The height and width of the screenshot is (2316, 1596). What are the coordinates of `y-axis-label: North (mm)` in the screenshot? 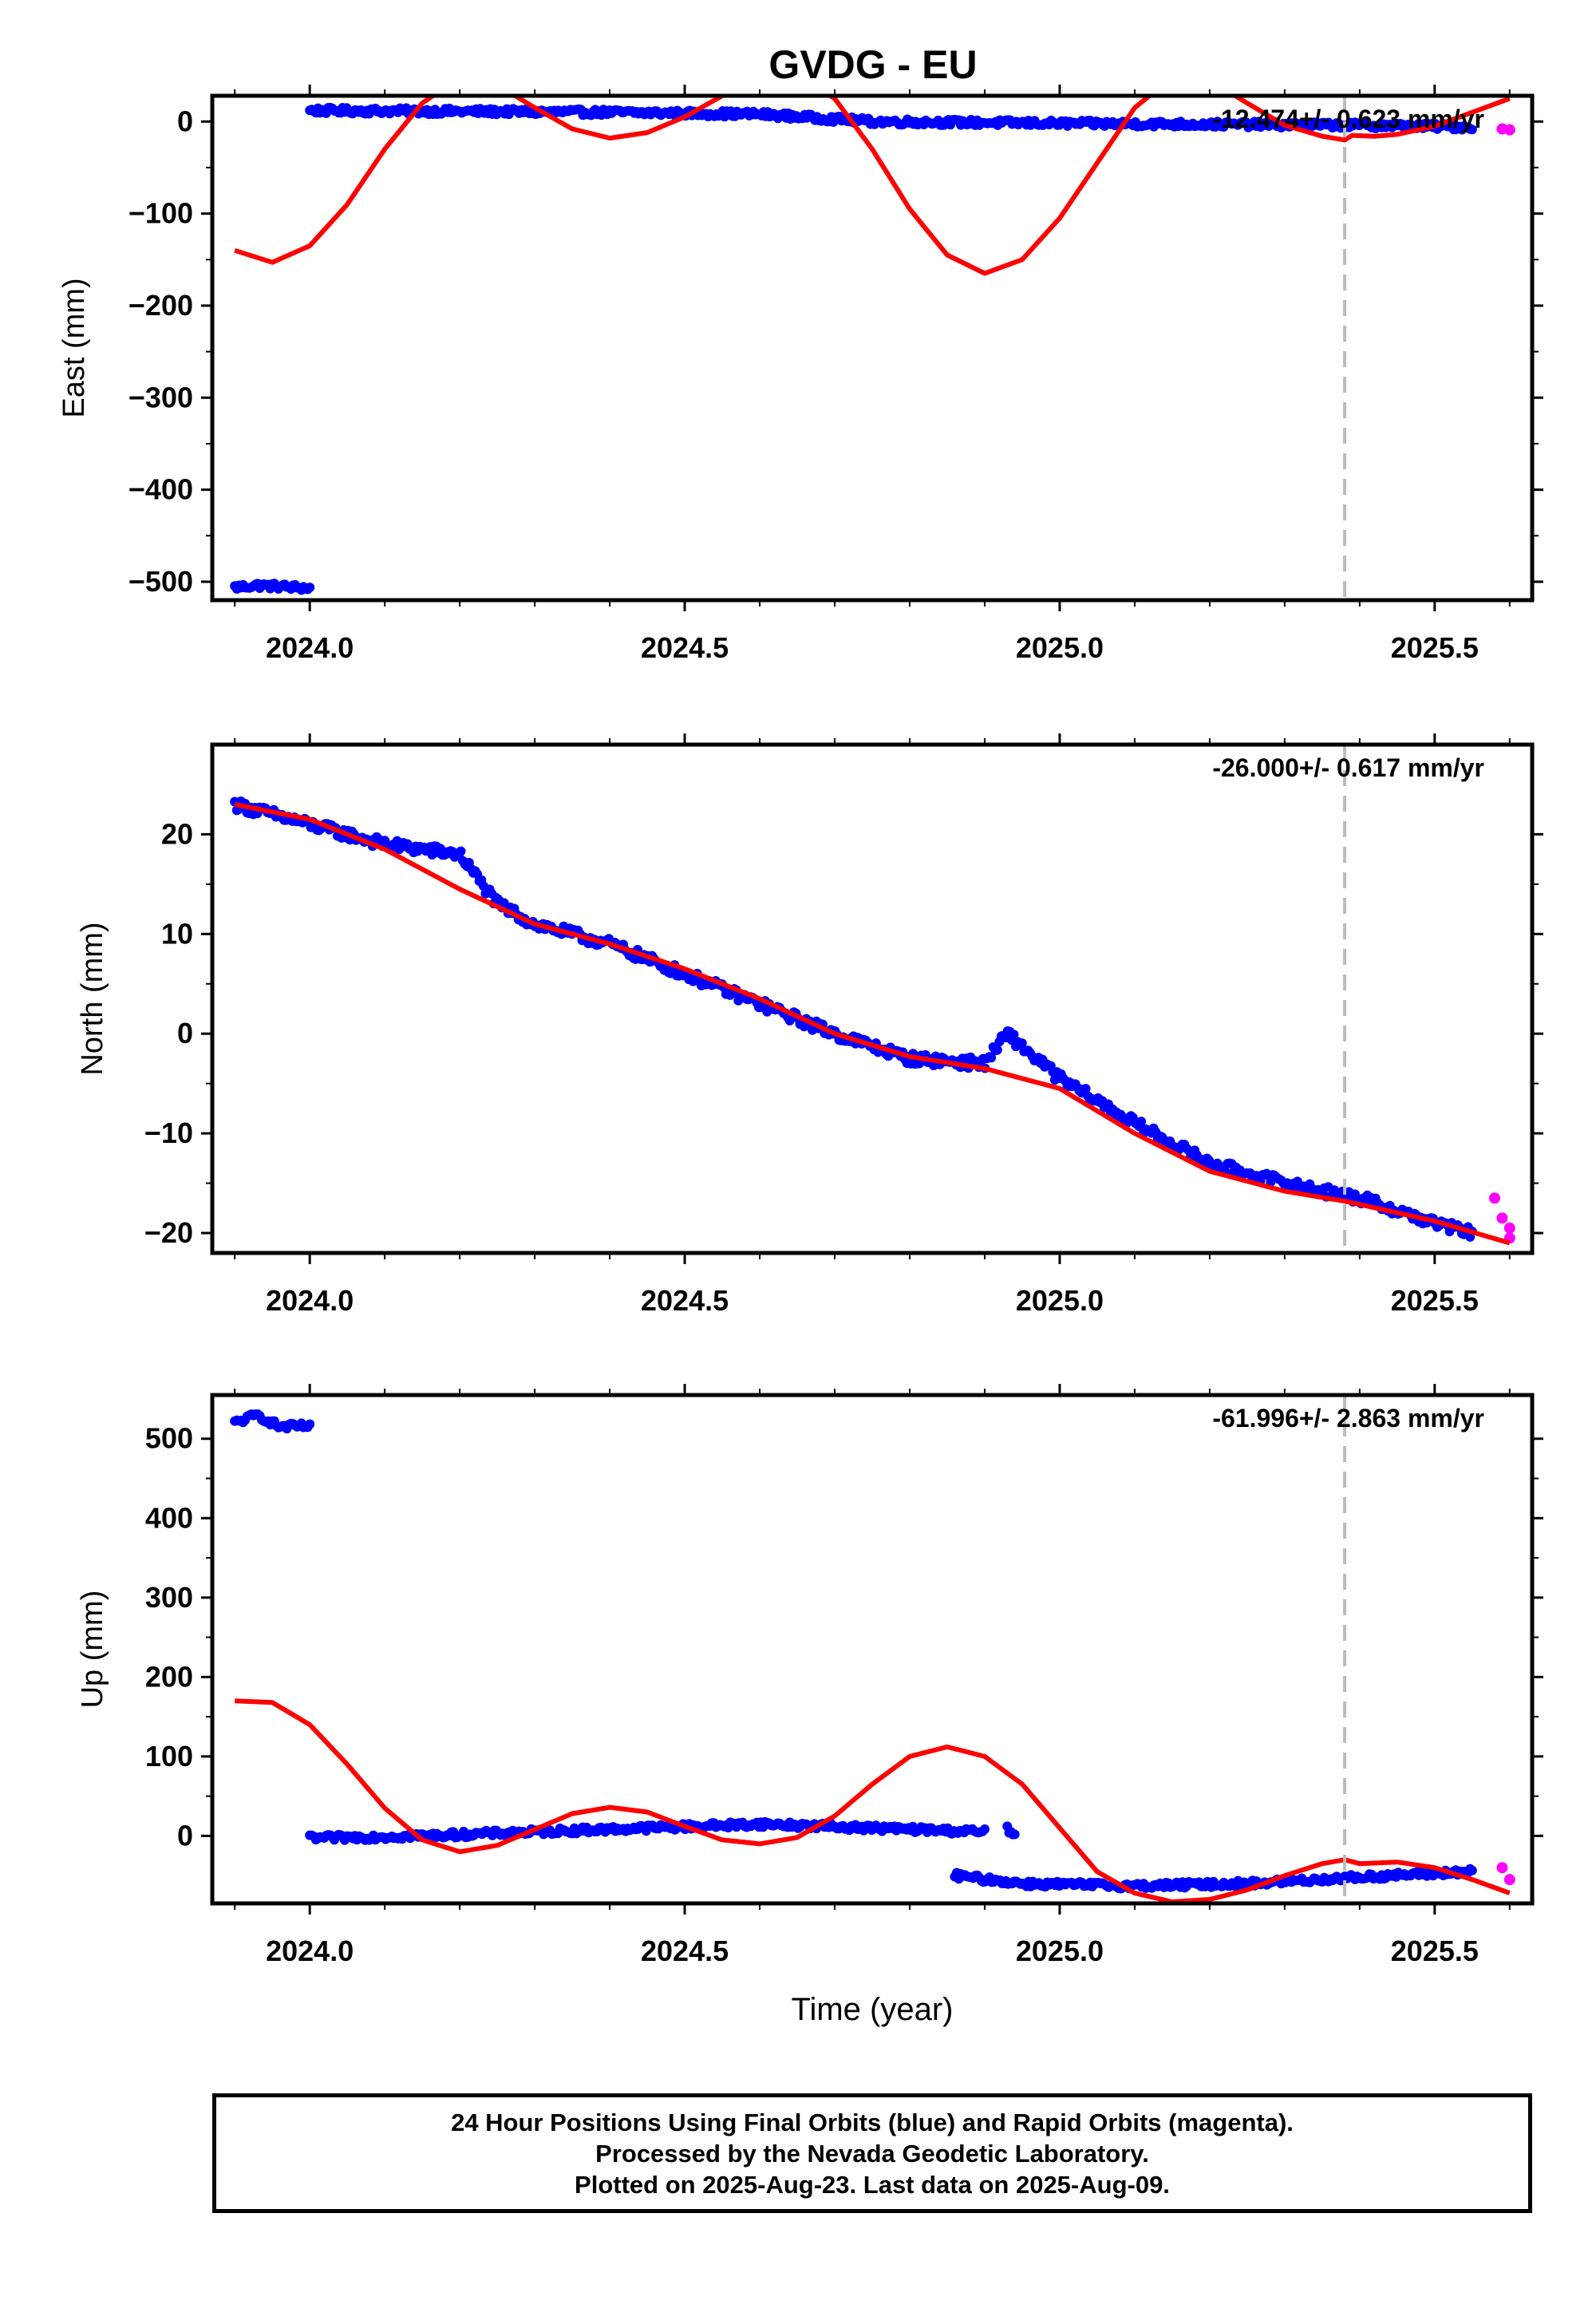 It's located at (92, 998).